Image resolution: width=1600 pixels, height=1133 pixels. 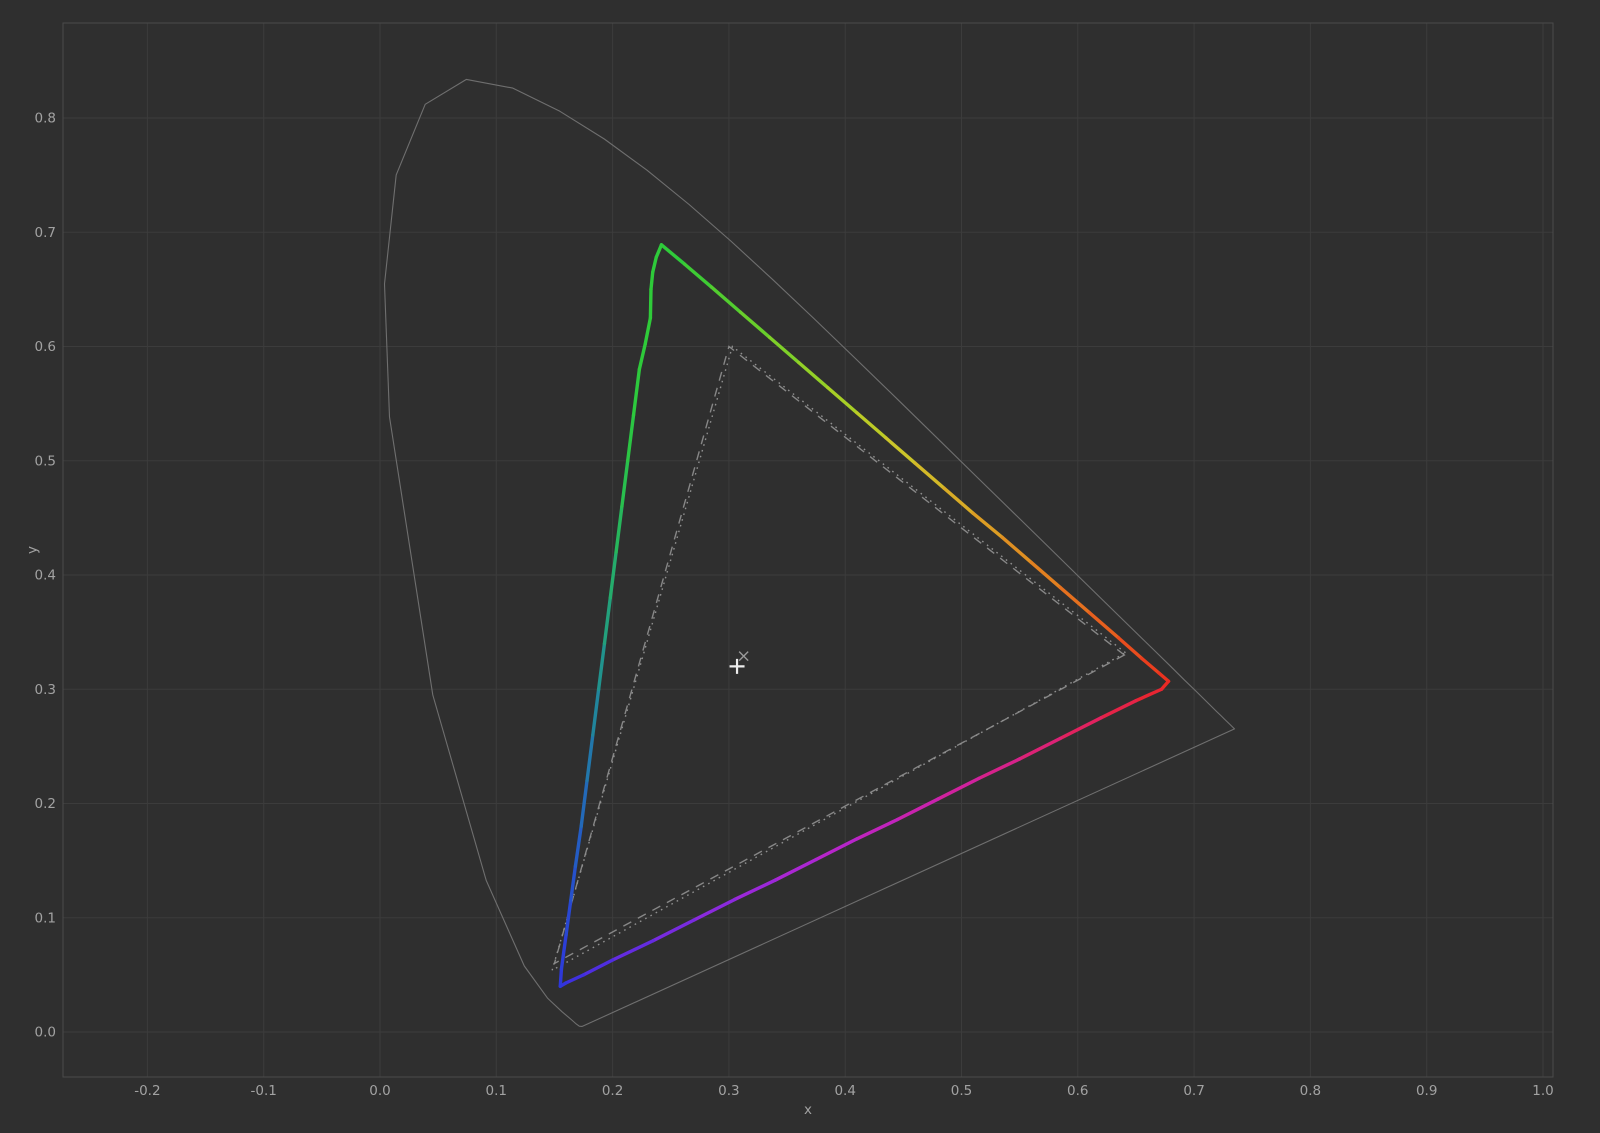 What do you see at coordinates (45, 461) in the screenshot?
I see `y-tick-label: 0.5` at bounding box center [45, 461].